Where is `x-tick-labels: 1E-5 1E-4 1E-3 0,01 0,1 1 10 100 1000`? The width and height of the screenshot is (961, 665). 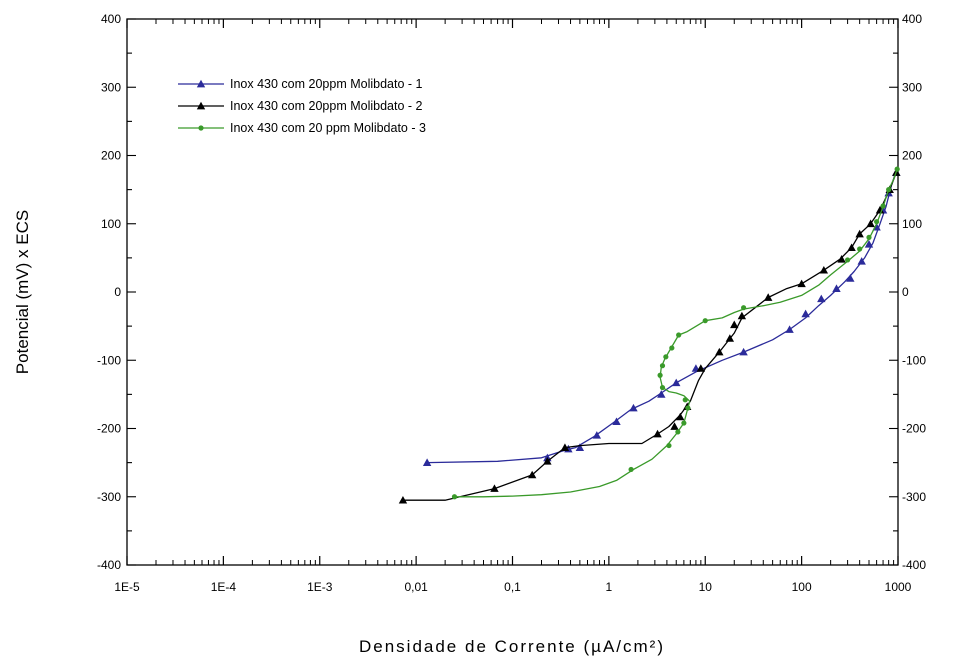 x-tick-labels: 1E-5 1E-4 1E-3 0,01 0,1 1 10 100 1000 is located at coordinates (512, 587).